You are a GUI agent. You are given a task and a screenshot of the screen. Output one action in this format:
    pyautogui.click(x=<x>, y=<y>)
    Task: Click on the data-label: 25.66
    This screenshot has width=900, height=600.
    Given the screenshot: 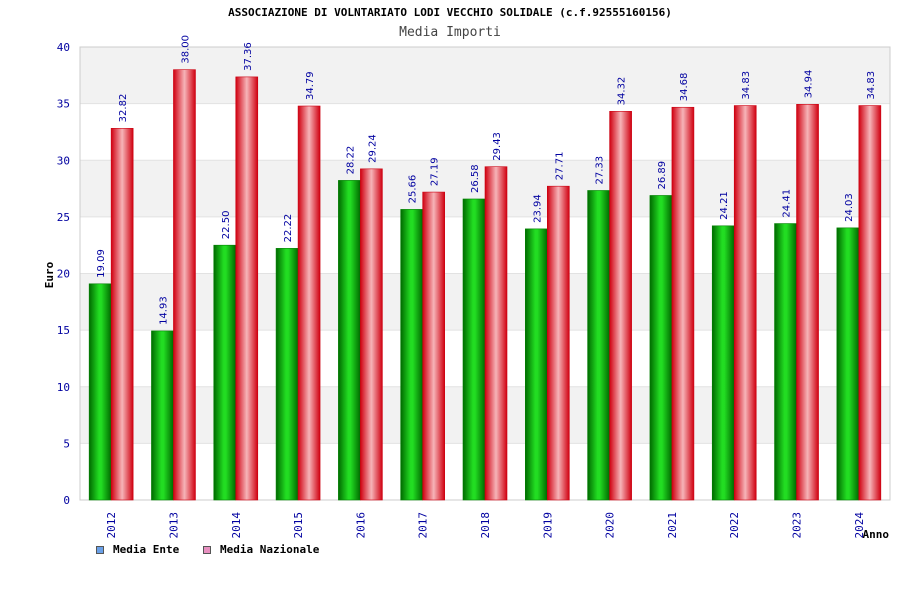 What is the action you would take?
    pyautogui.click(x=413, y=189)
    